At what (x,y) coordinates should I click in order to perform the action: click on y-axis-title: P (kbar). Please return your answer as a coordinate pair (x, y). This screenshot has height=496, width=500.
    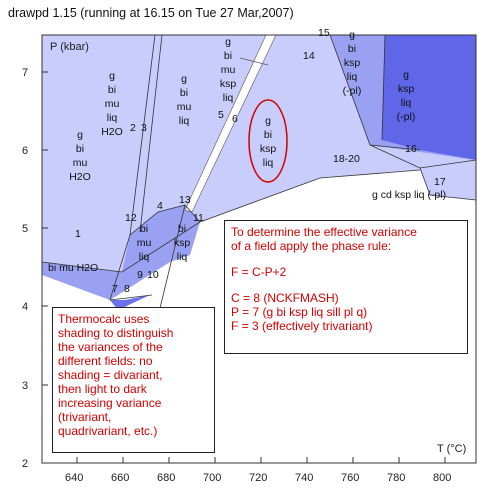
    Looking at the image, I should click on (69, 47).